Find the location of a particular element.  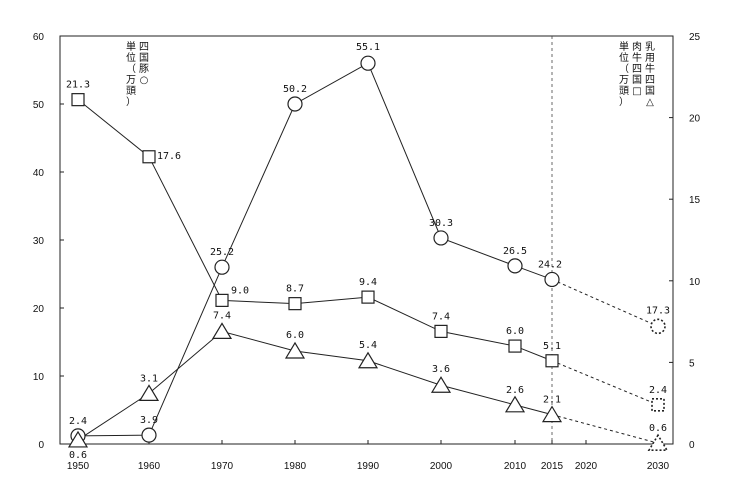

series-triangle-projection is located at coordinates (605, 429).